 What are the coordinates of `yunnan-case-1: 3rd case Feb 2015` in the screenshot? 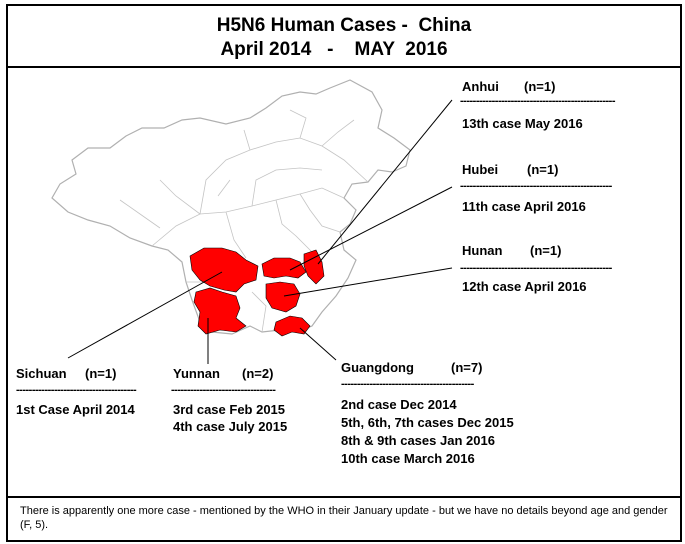 It's located at (229, 409).